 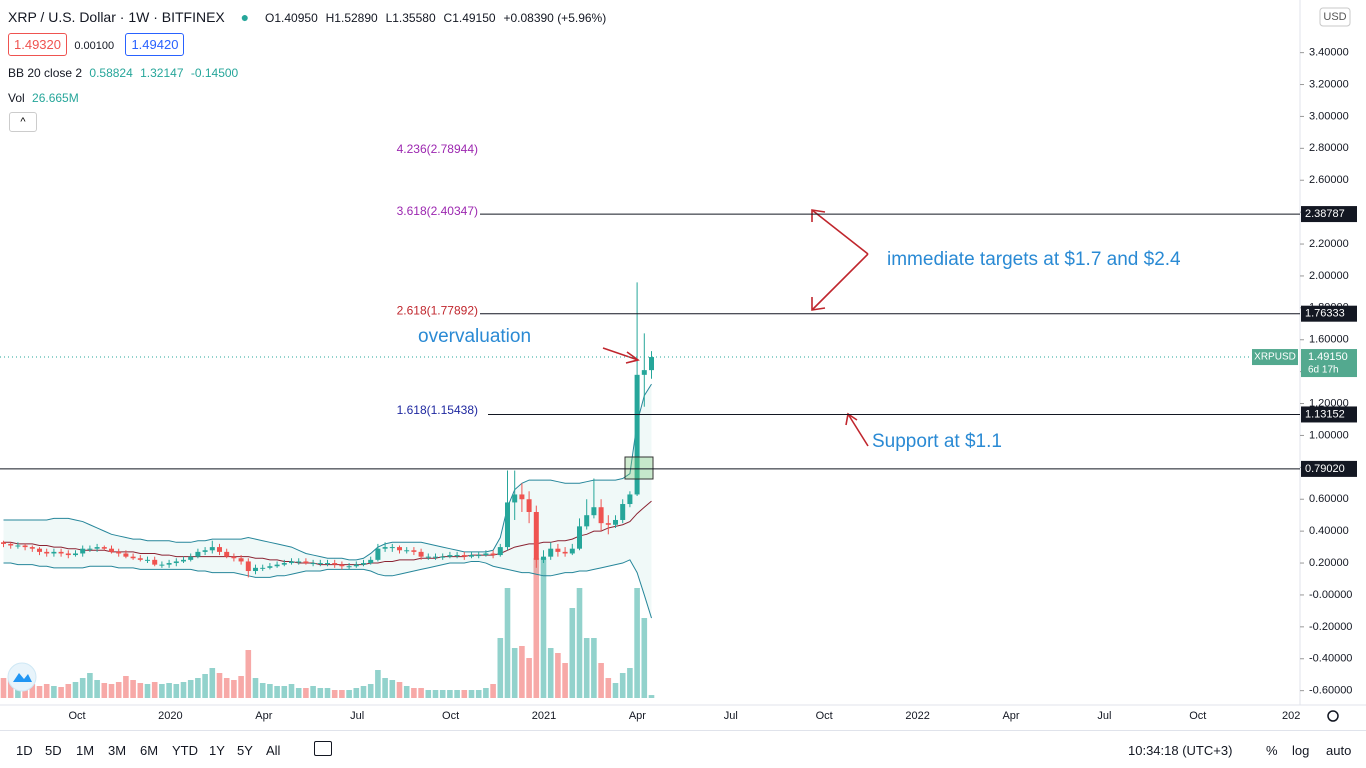 I want to click on x-tick-label: 2022, so click(x=917, y=716).